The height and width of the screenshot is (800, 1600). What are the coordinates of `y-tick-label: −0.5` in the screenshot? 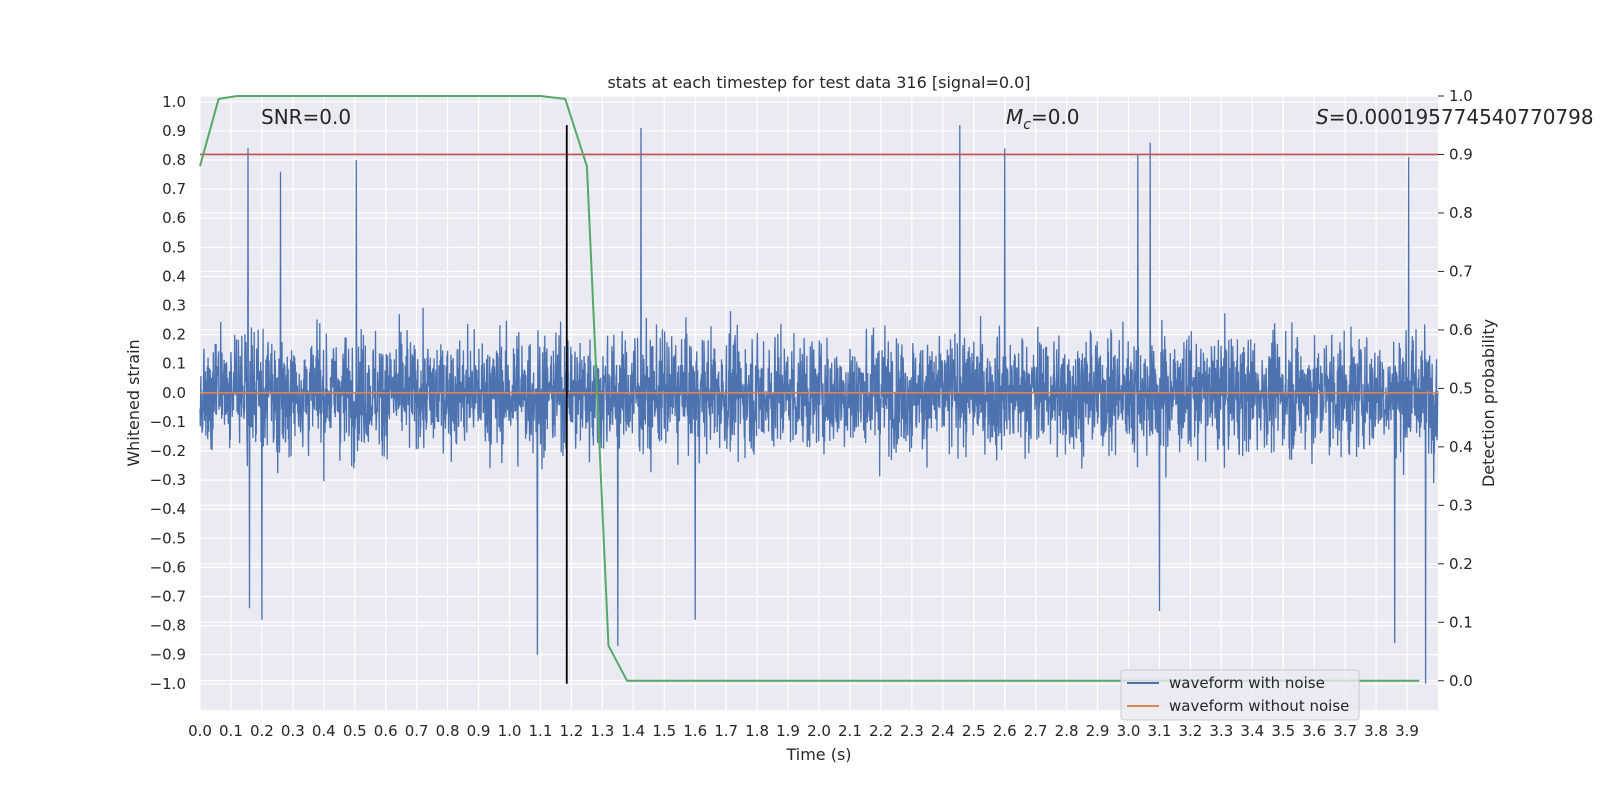 It's located at (168, 538).